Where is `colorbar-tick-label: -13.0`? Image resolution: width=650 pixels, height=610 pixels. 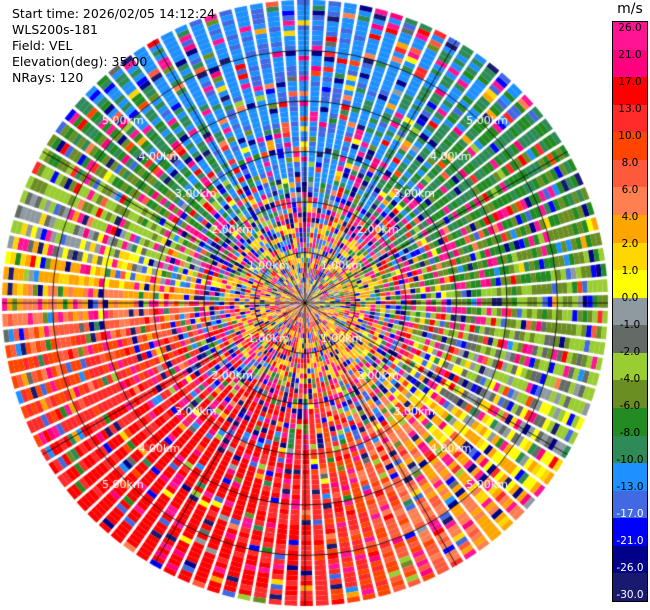
colorbar-tick-label: -13.0 is located at coordinates (630, 487).